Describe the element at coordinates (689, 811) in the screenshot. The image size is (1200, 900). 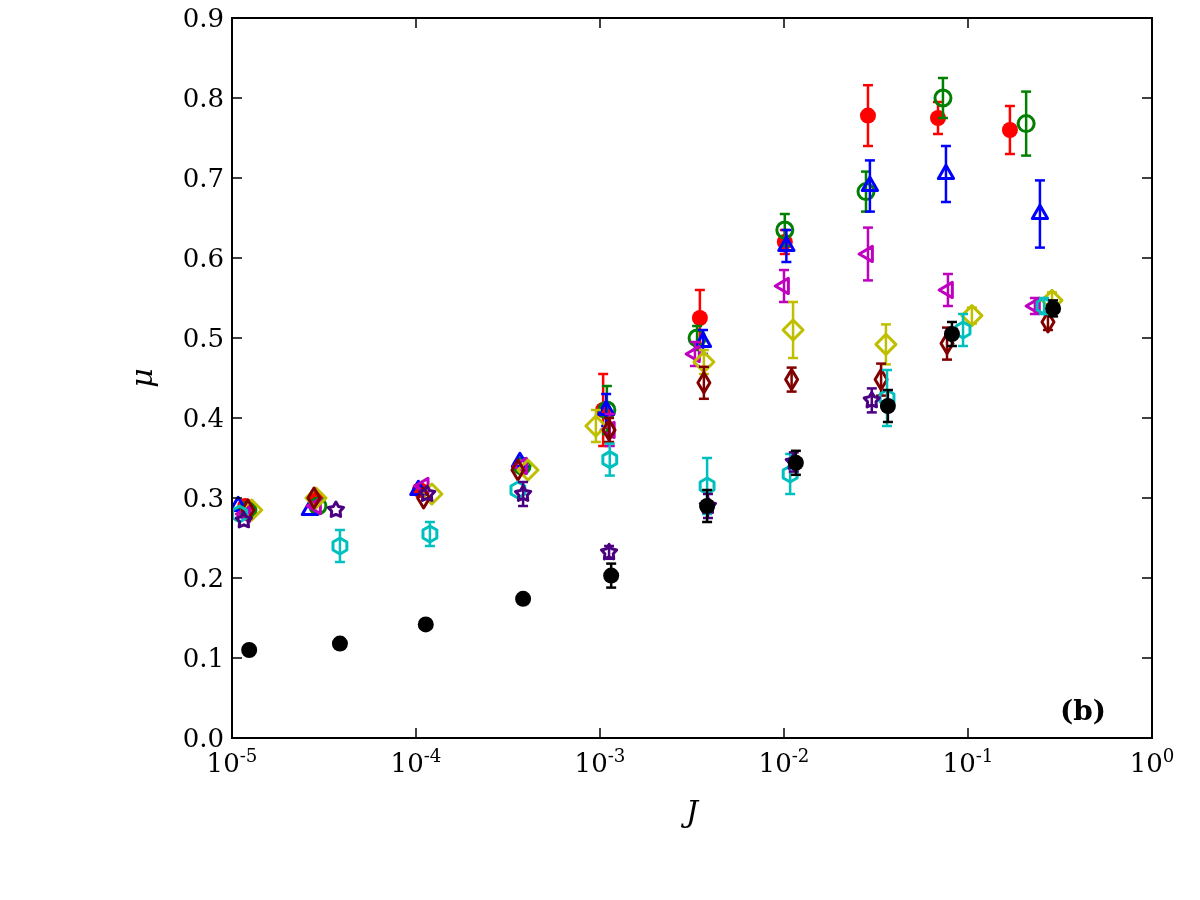
I see `x-axis-title: J` at that location.